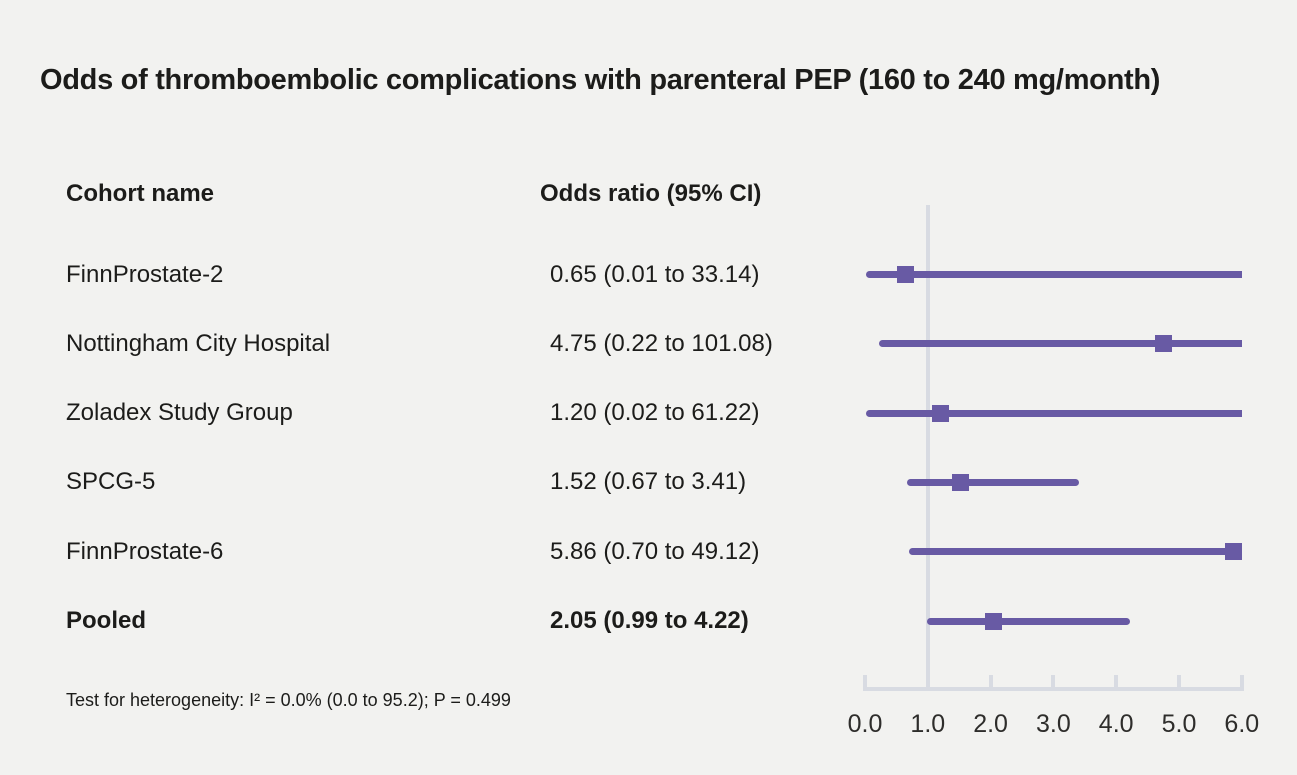 The image size is (1297, 775). Describe the element at coordinates (661, 343) in the screenshot. I see `odds-ratio-value: 4.75 (0.22 to 101.08)` at that location.